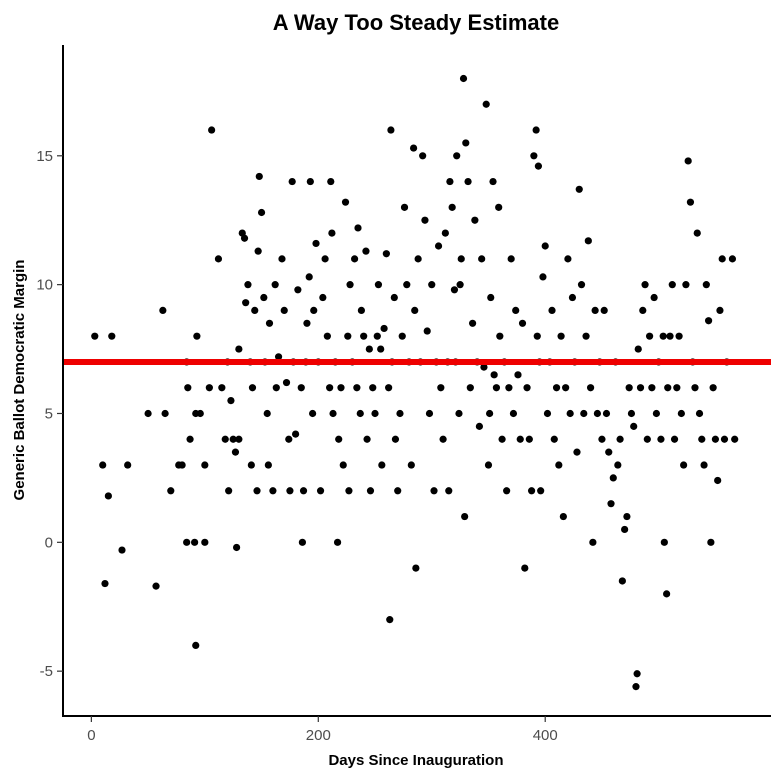  What do you see at coordinates (44, 285) in the screenshot?
I see `y-tick-label: 10` at bounding box center [44, 285].